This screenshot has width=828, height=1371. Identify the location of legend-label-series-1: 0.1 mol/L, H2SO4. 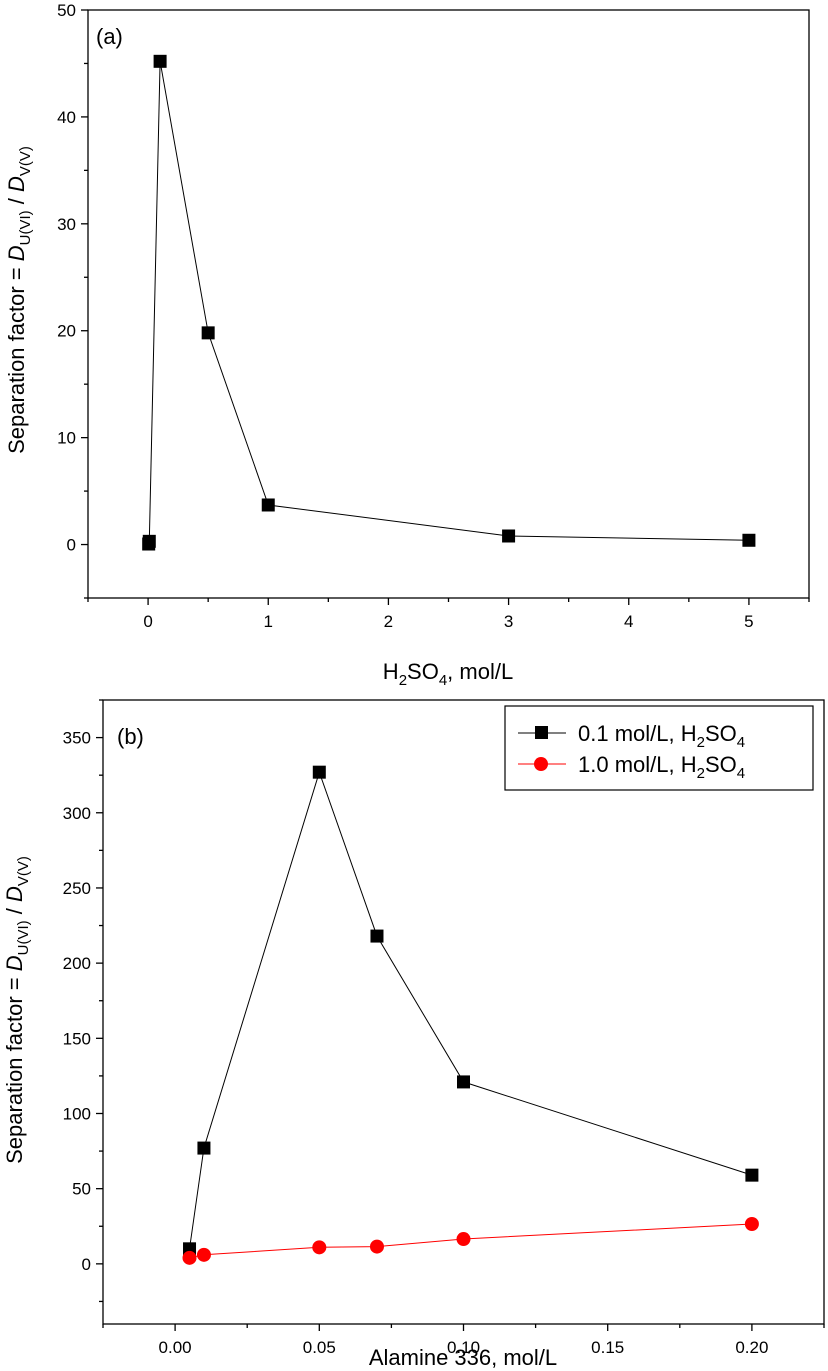
(661, 736).